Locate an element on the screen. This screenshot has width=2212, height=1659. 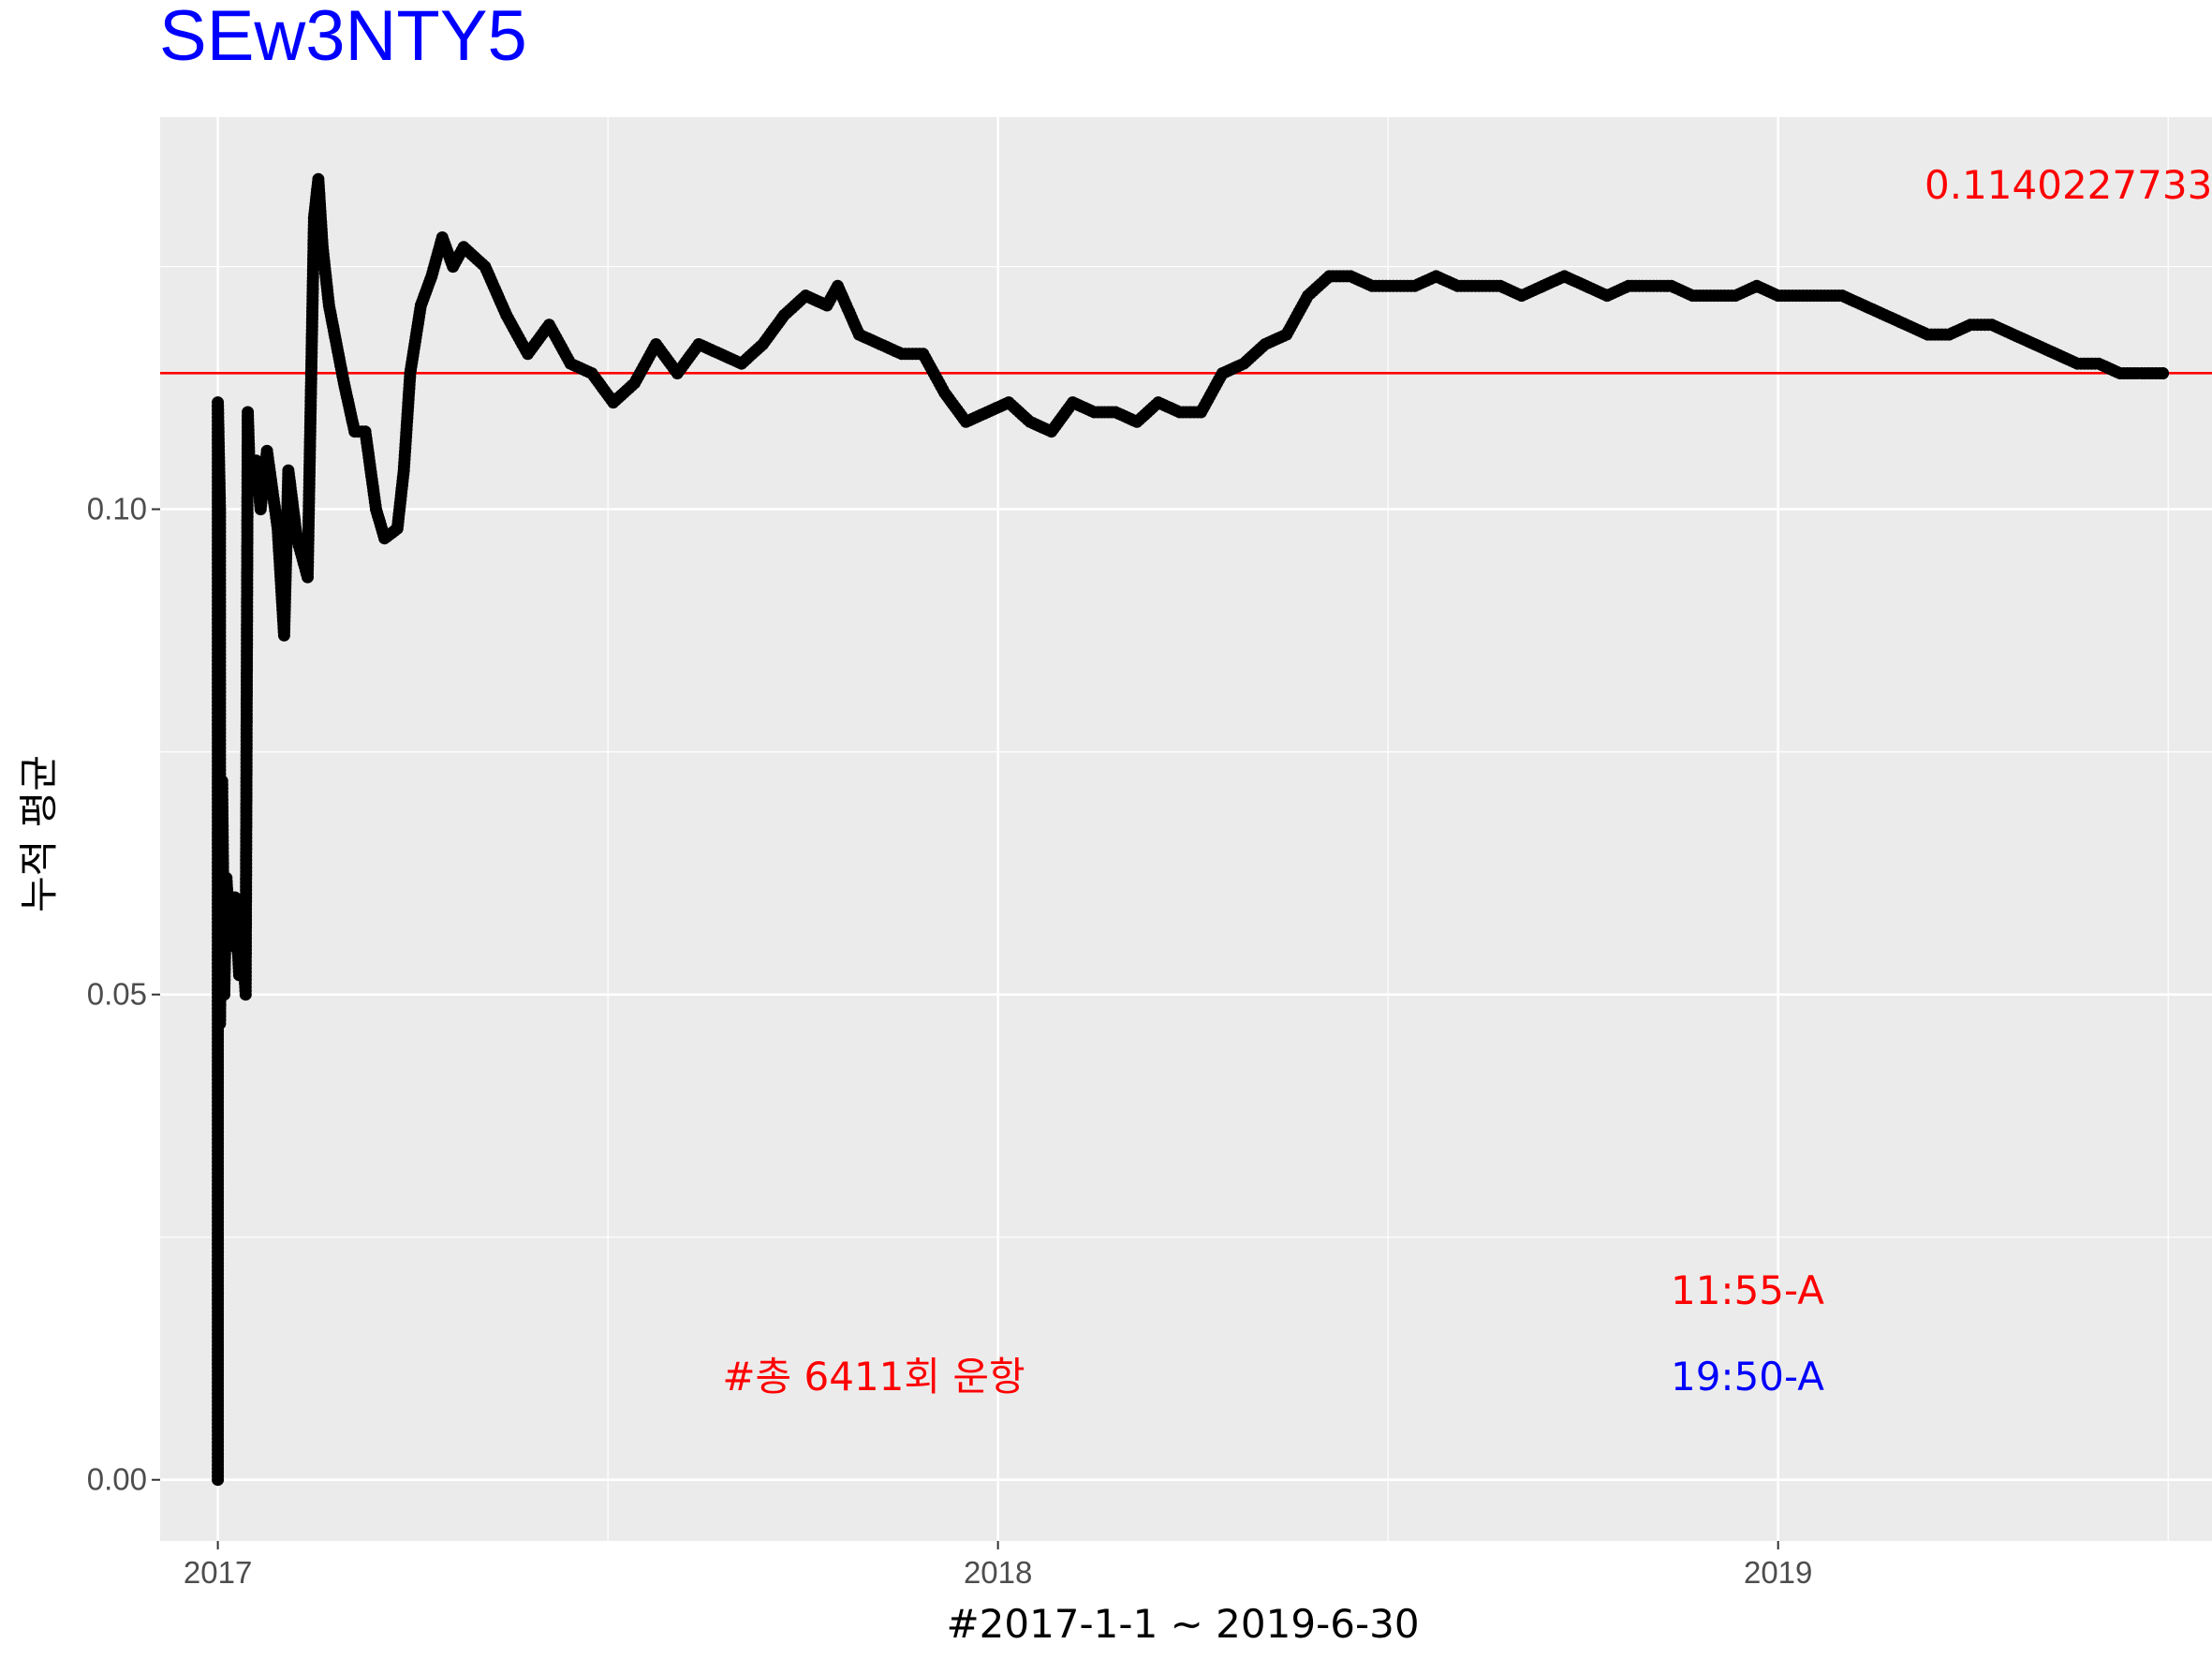
time-label-blue: 19:50-A is located at coordinates (1748, 1377).